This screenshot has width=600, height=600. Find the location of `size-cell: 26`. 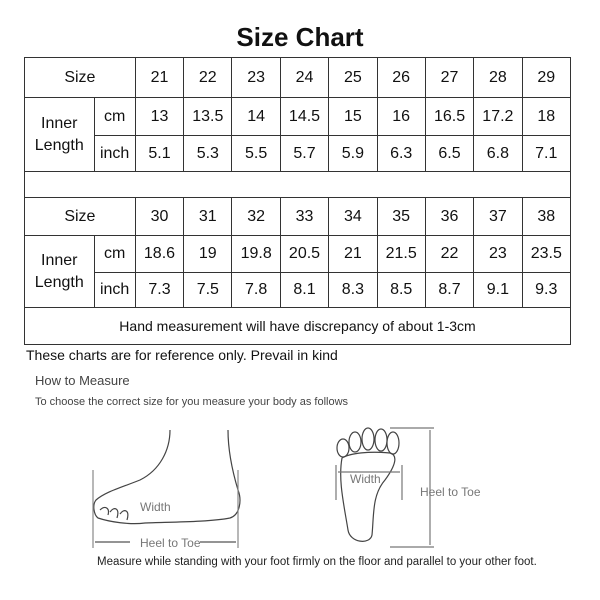

size-cell: 26 is located at coordinates (401, 77).